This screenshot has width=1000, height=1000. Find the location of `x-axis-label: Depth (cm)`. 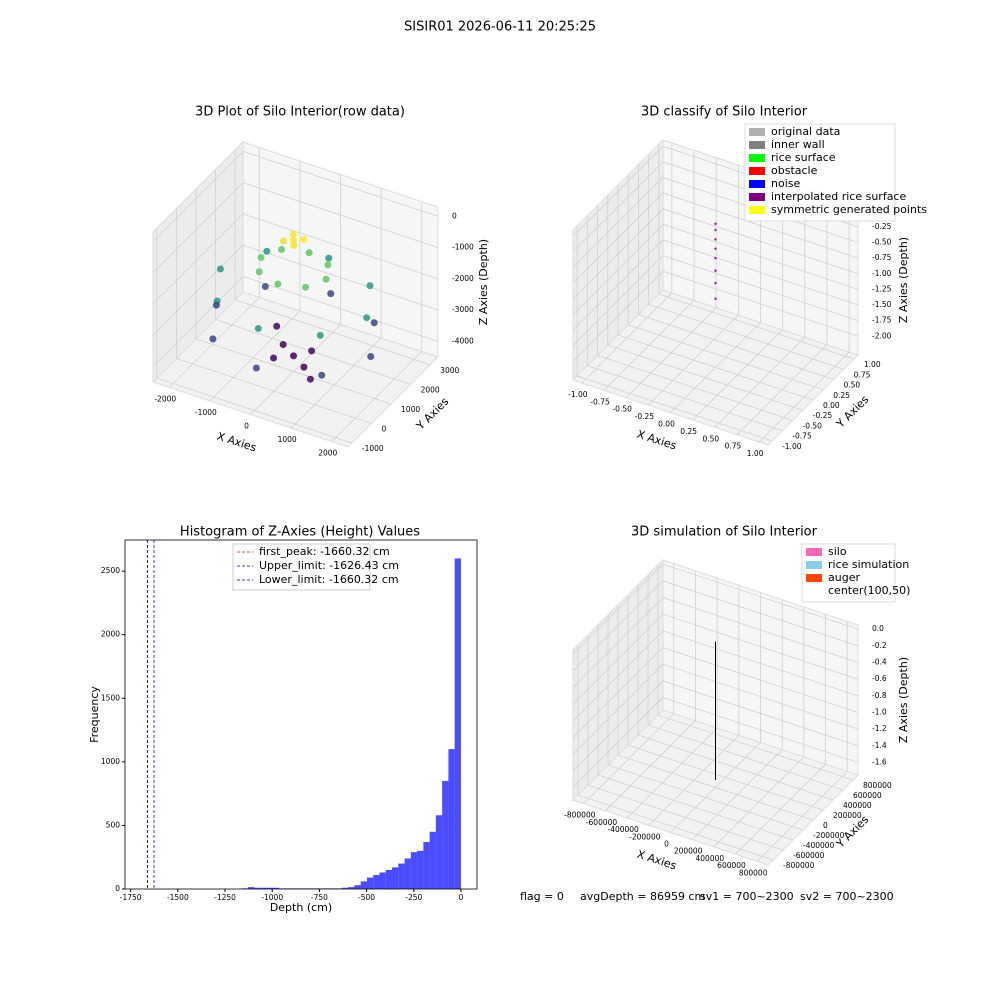

x-axis-label: Depth (cm) is located at coordinates (301, 907).